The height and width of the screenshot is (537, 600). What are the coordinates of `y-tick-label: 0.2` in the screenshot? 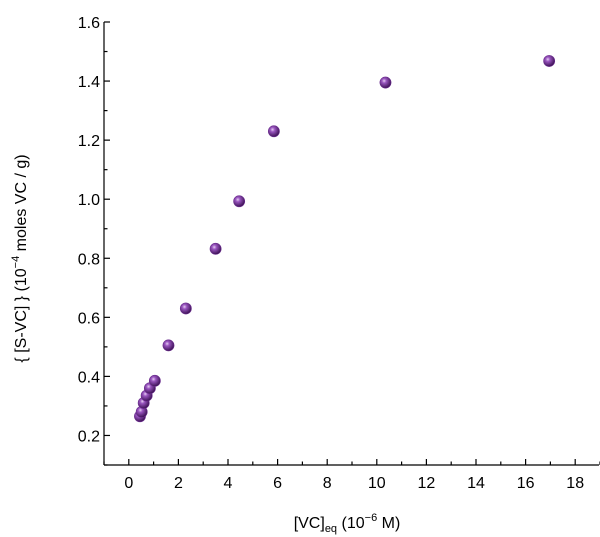 It's located at (89, 436).